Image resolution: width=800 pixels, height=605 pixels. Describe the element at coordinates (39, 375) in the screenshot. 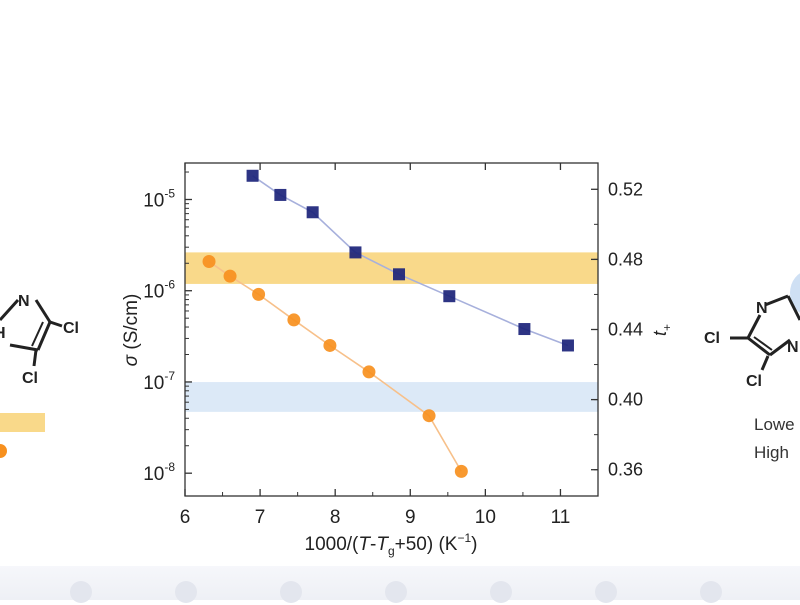

I see `left-molecule-fragment: N Cl Cl H` at that location.